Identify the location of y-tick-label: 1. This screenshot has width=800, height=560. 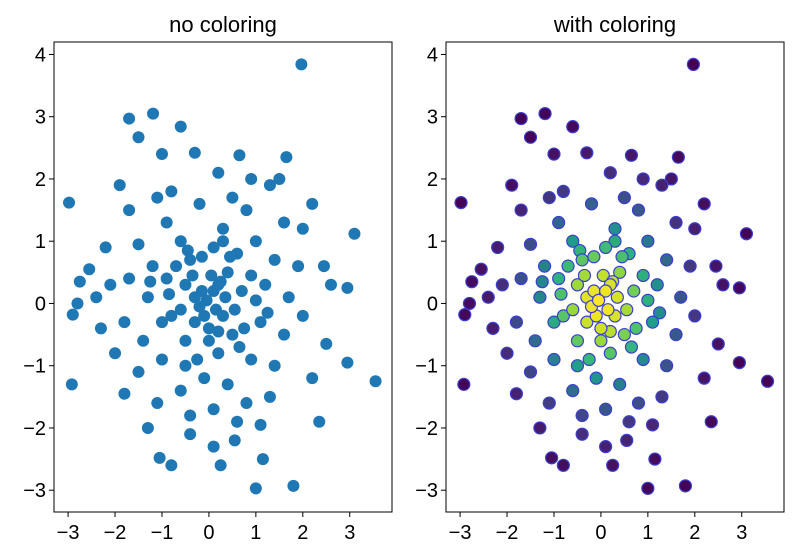
(40, 242).